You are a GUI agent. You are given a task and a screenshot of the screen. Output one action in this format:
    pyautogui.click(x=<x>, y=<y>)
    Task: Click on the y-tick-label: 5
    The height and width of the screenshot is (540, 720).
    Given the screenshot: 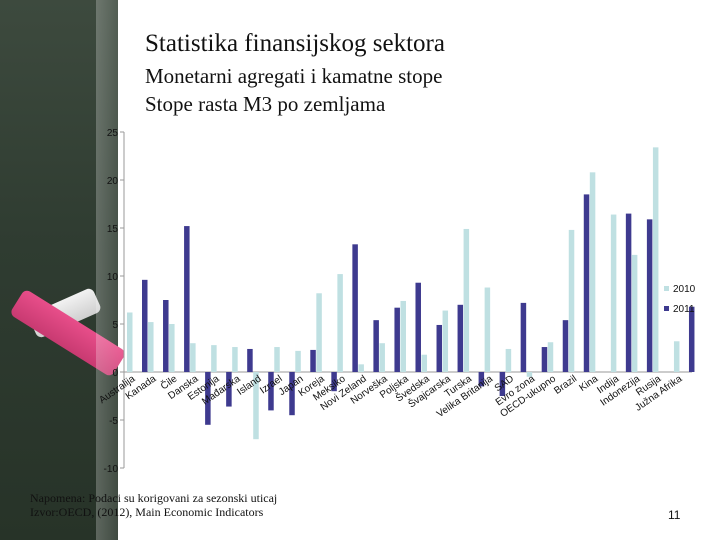 What is the action you would take?
    pyautogui.click(x=115, y=325)
    